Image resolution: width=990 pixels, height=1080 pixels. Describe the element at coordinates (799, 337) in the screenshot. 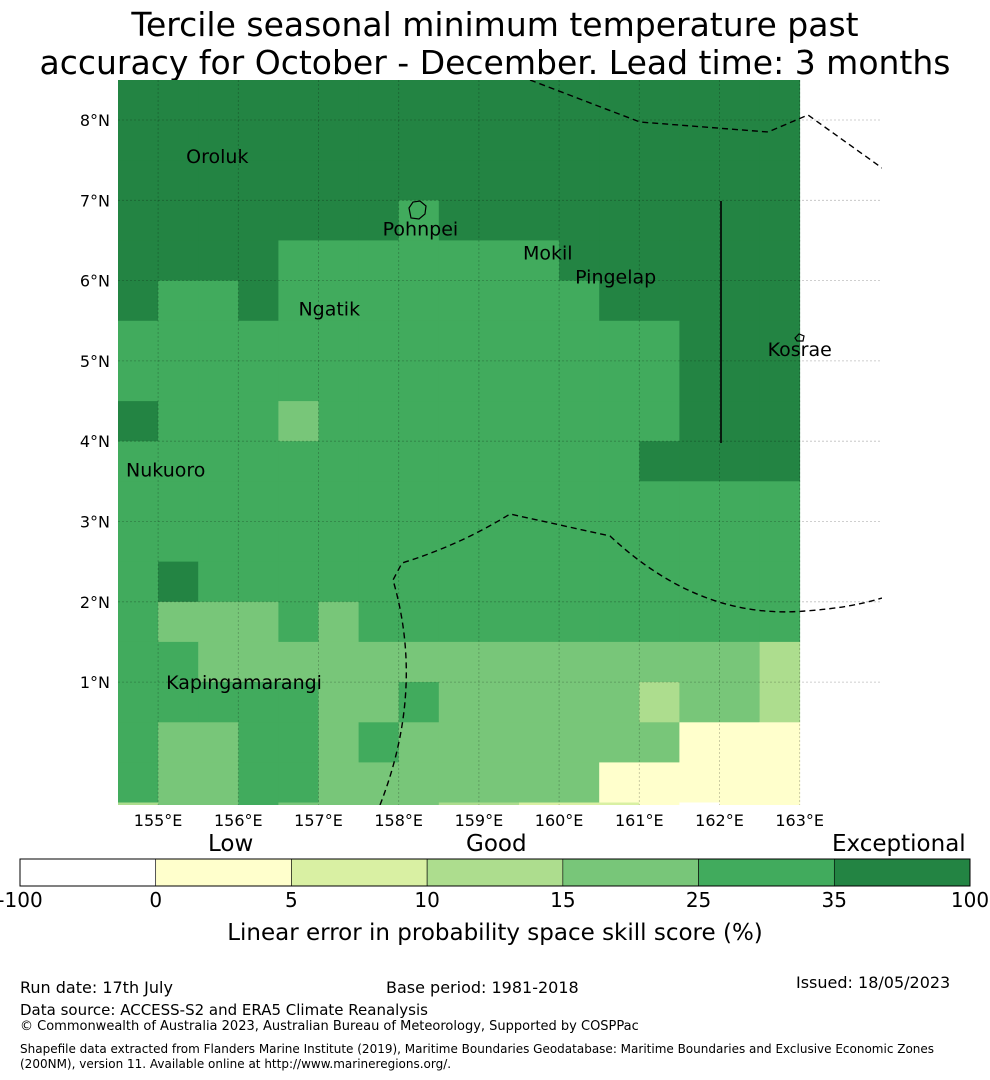

I see `kosrae-outline` at that location.